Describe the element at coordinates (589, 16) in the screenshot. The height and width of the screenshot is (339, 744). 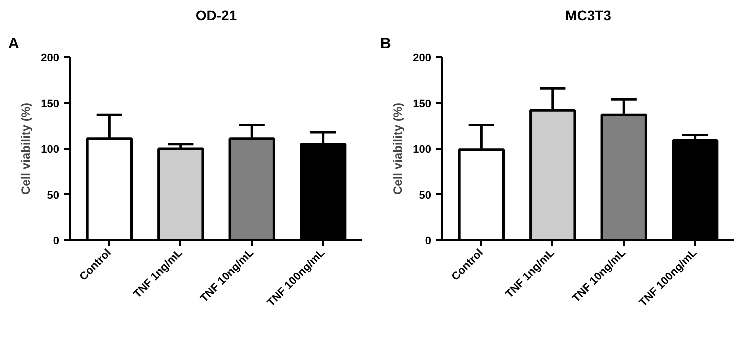
I see `chart-title: MC3T3` at that location.